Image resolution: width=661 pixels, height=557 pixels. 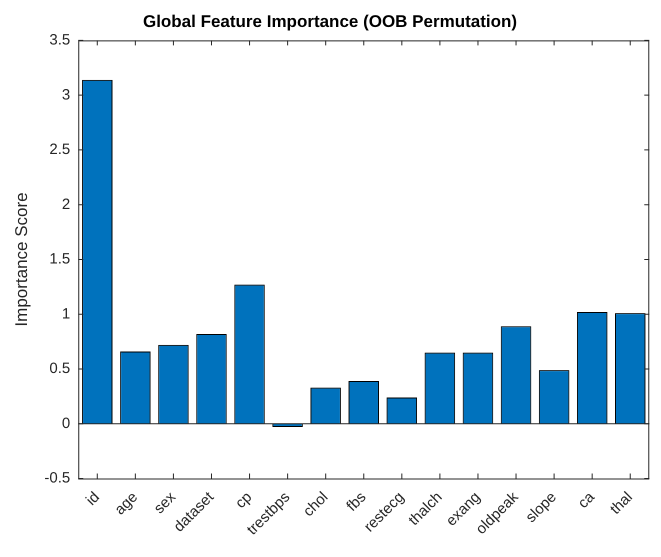 What do you see at coordinates (126, 503) in the screenshot?
I see `x-tick-label: age` at bounding box center [126, 503].